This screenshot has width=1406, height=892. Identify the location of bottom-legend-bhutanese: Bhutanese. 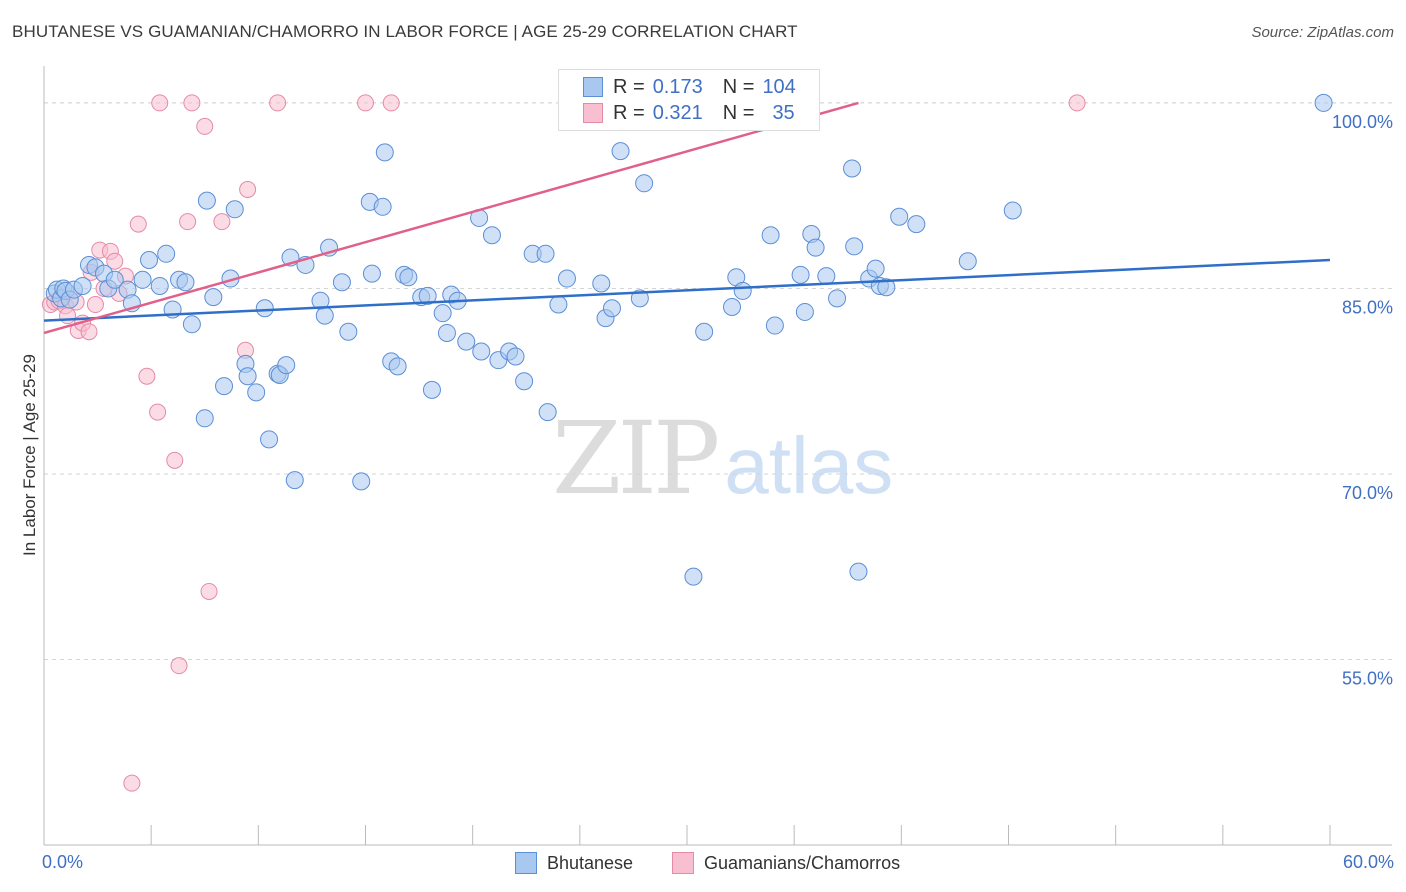
(574, 863).